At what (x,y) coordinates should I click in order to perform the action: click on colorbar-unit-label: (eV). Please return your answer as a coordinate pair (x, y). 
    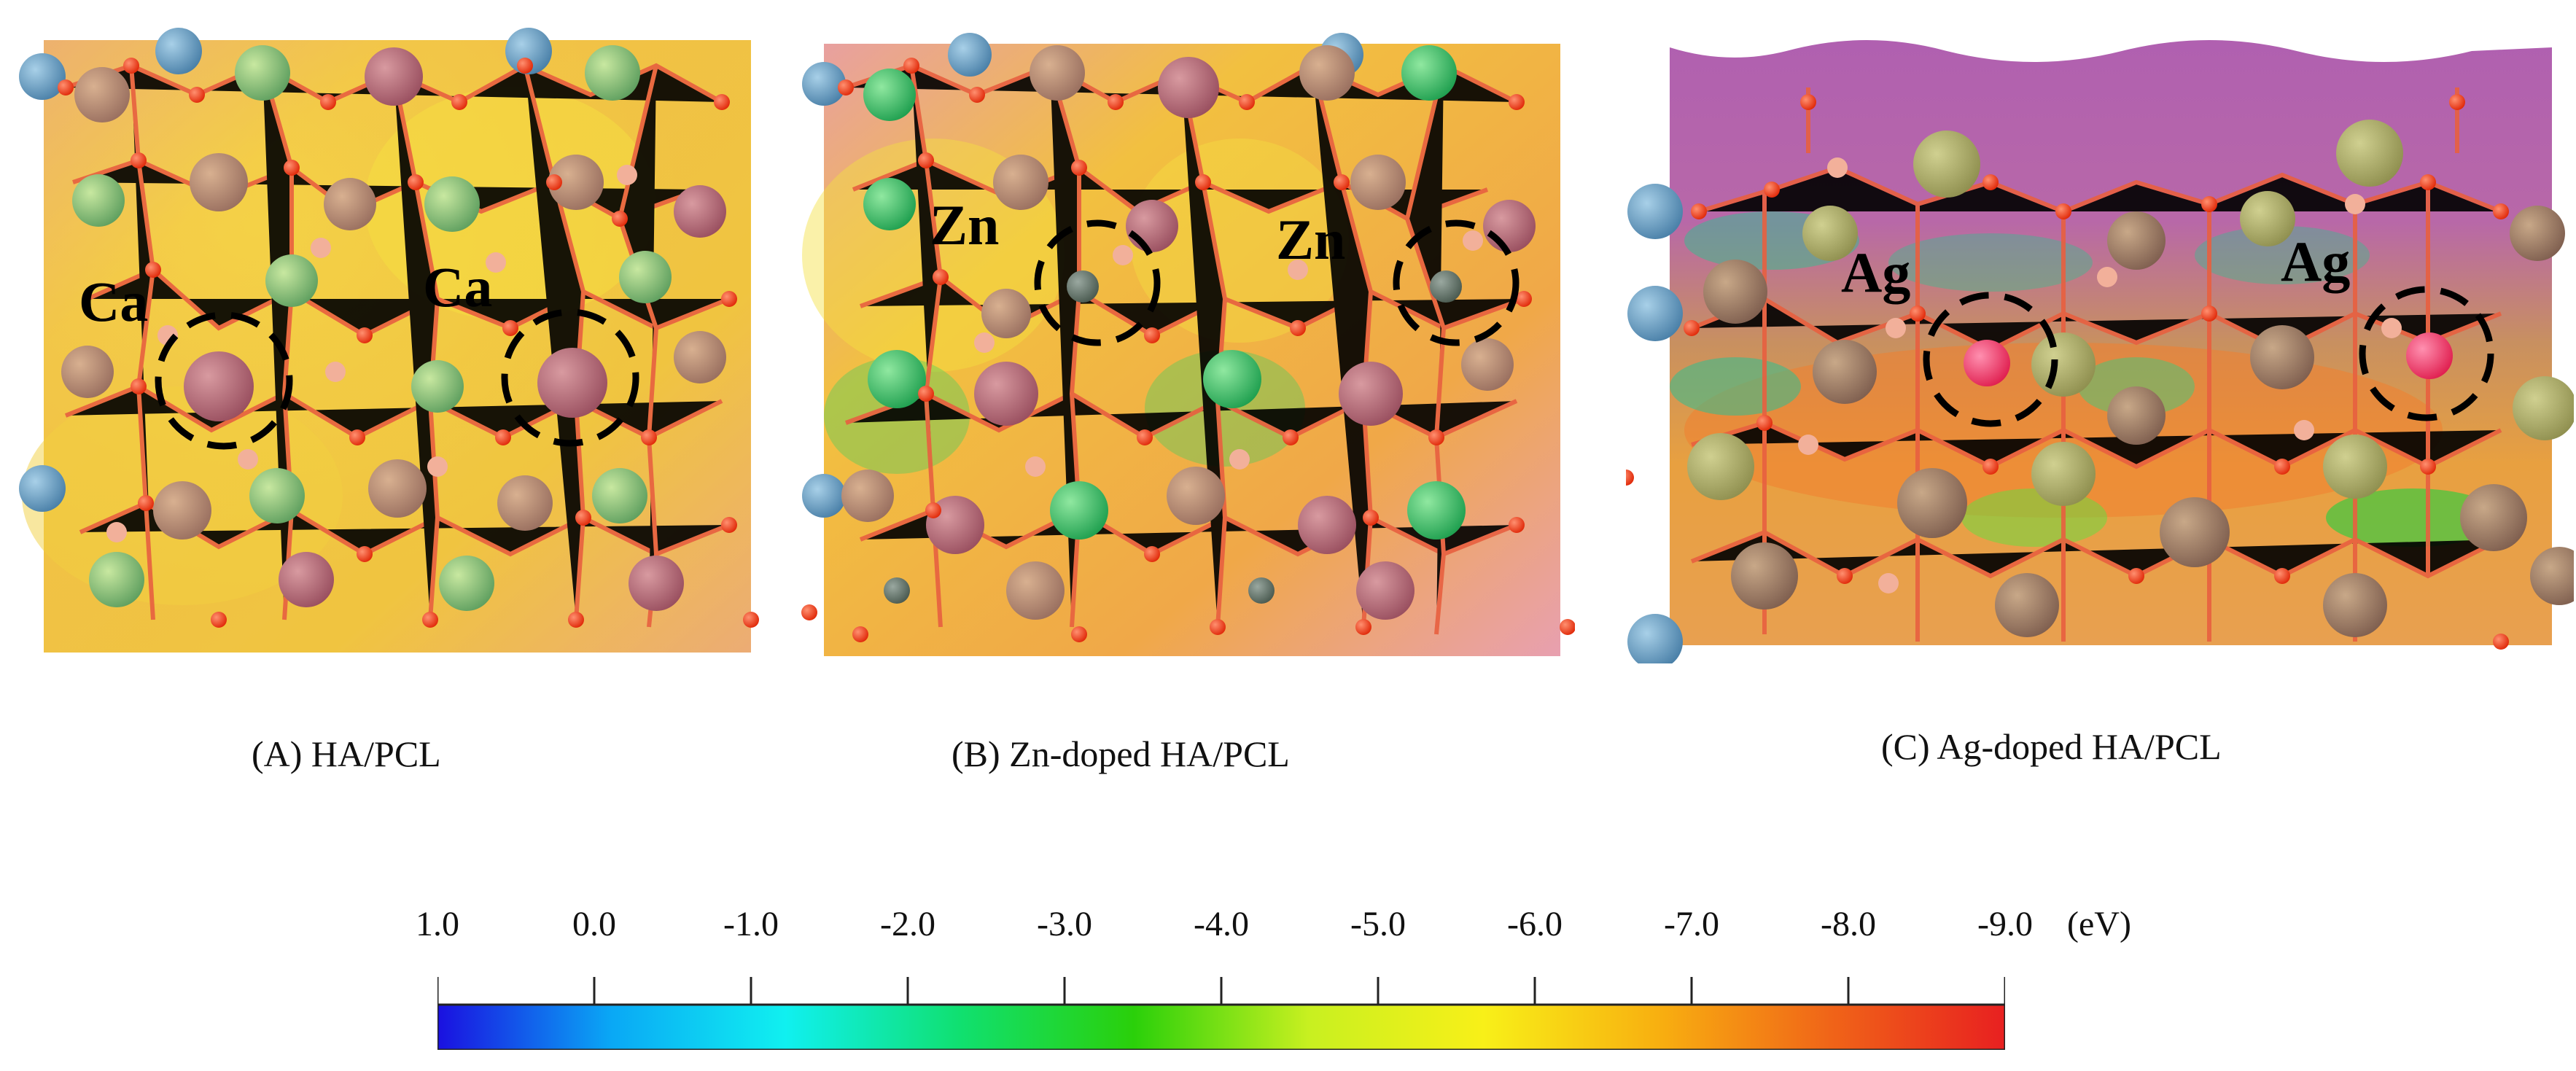
    Looking at the image, I should click on (2099, 924).